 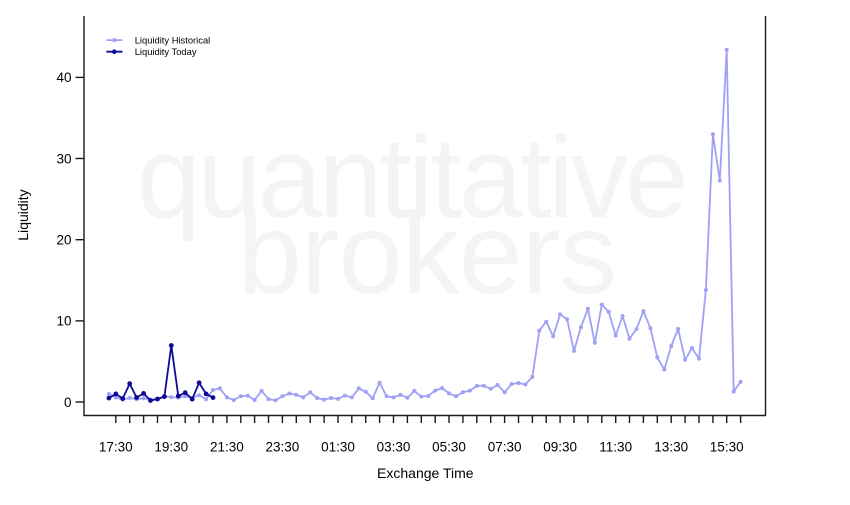 What do you see at coordinates (63, 240) in the screenshot?
I see `svg-text: 20` at bounding box center [63, 240].